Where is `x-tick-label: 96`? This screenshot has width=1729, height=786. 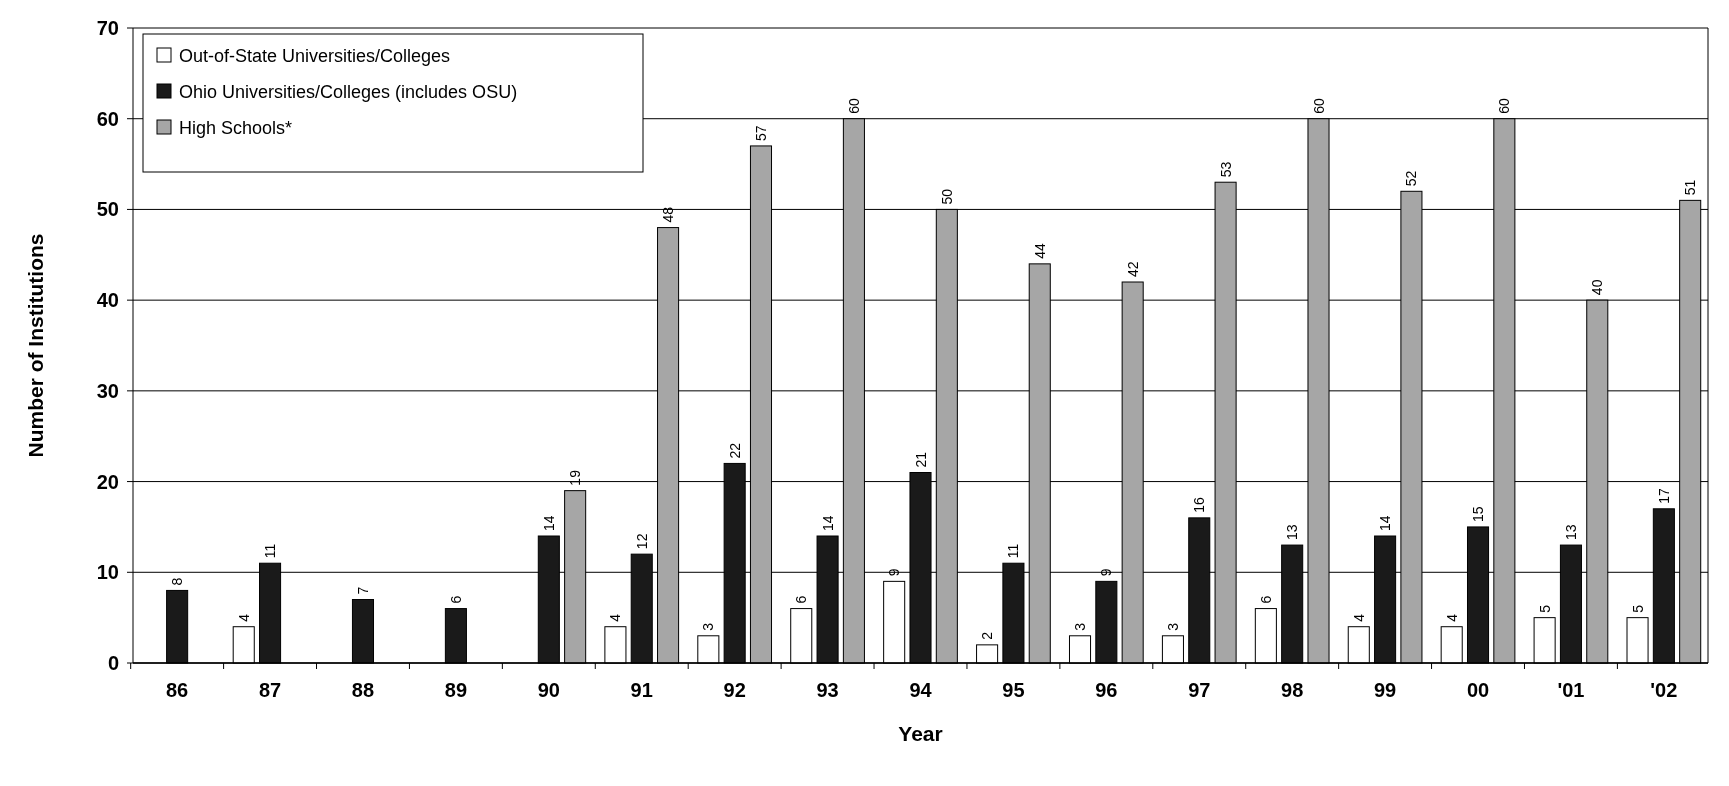 x-tick-label: 96 is located at coordinates (1106, 690).